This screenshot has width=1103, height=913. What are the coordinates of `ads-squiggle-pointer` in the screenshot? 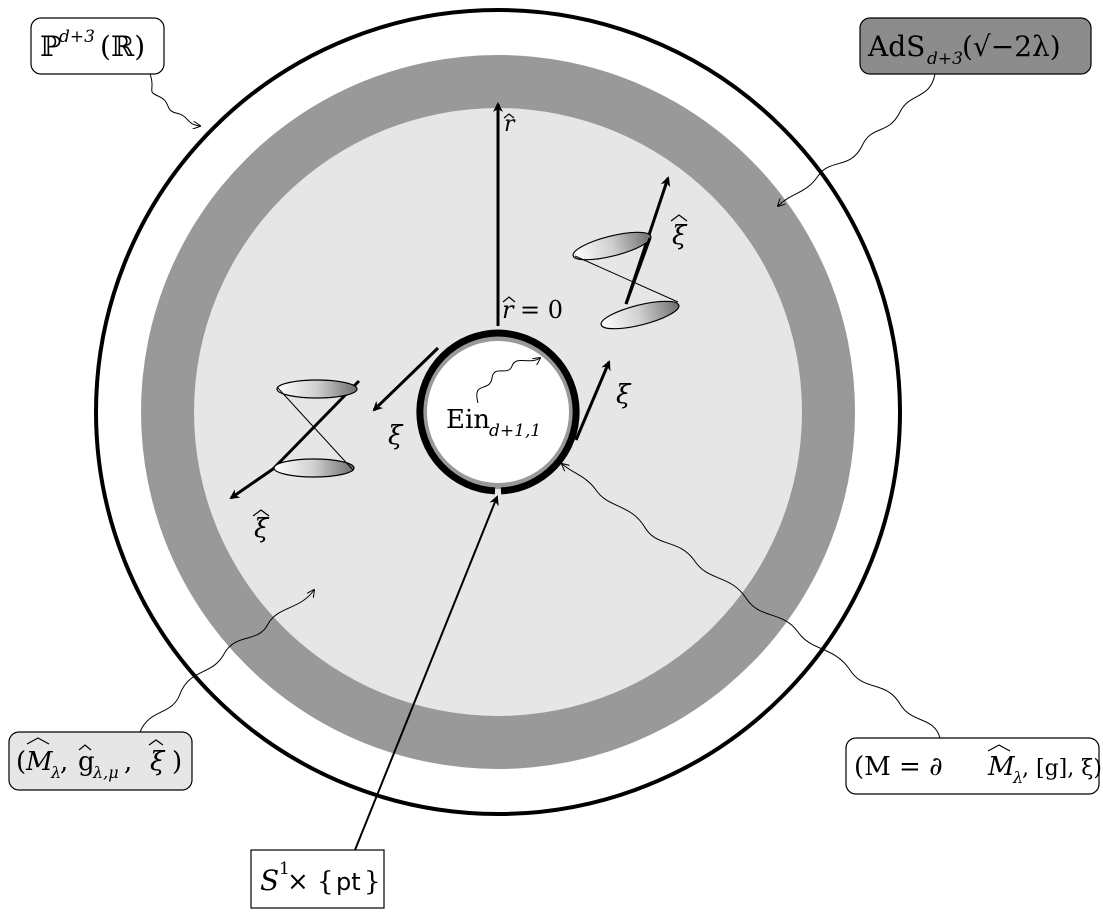 It's located at (857, 139).